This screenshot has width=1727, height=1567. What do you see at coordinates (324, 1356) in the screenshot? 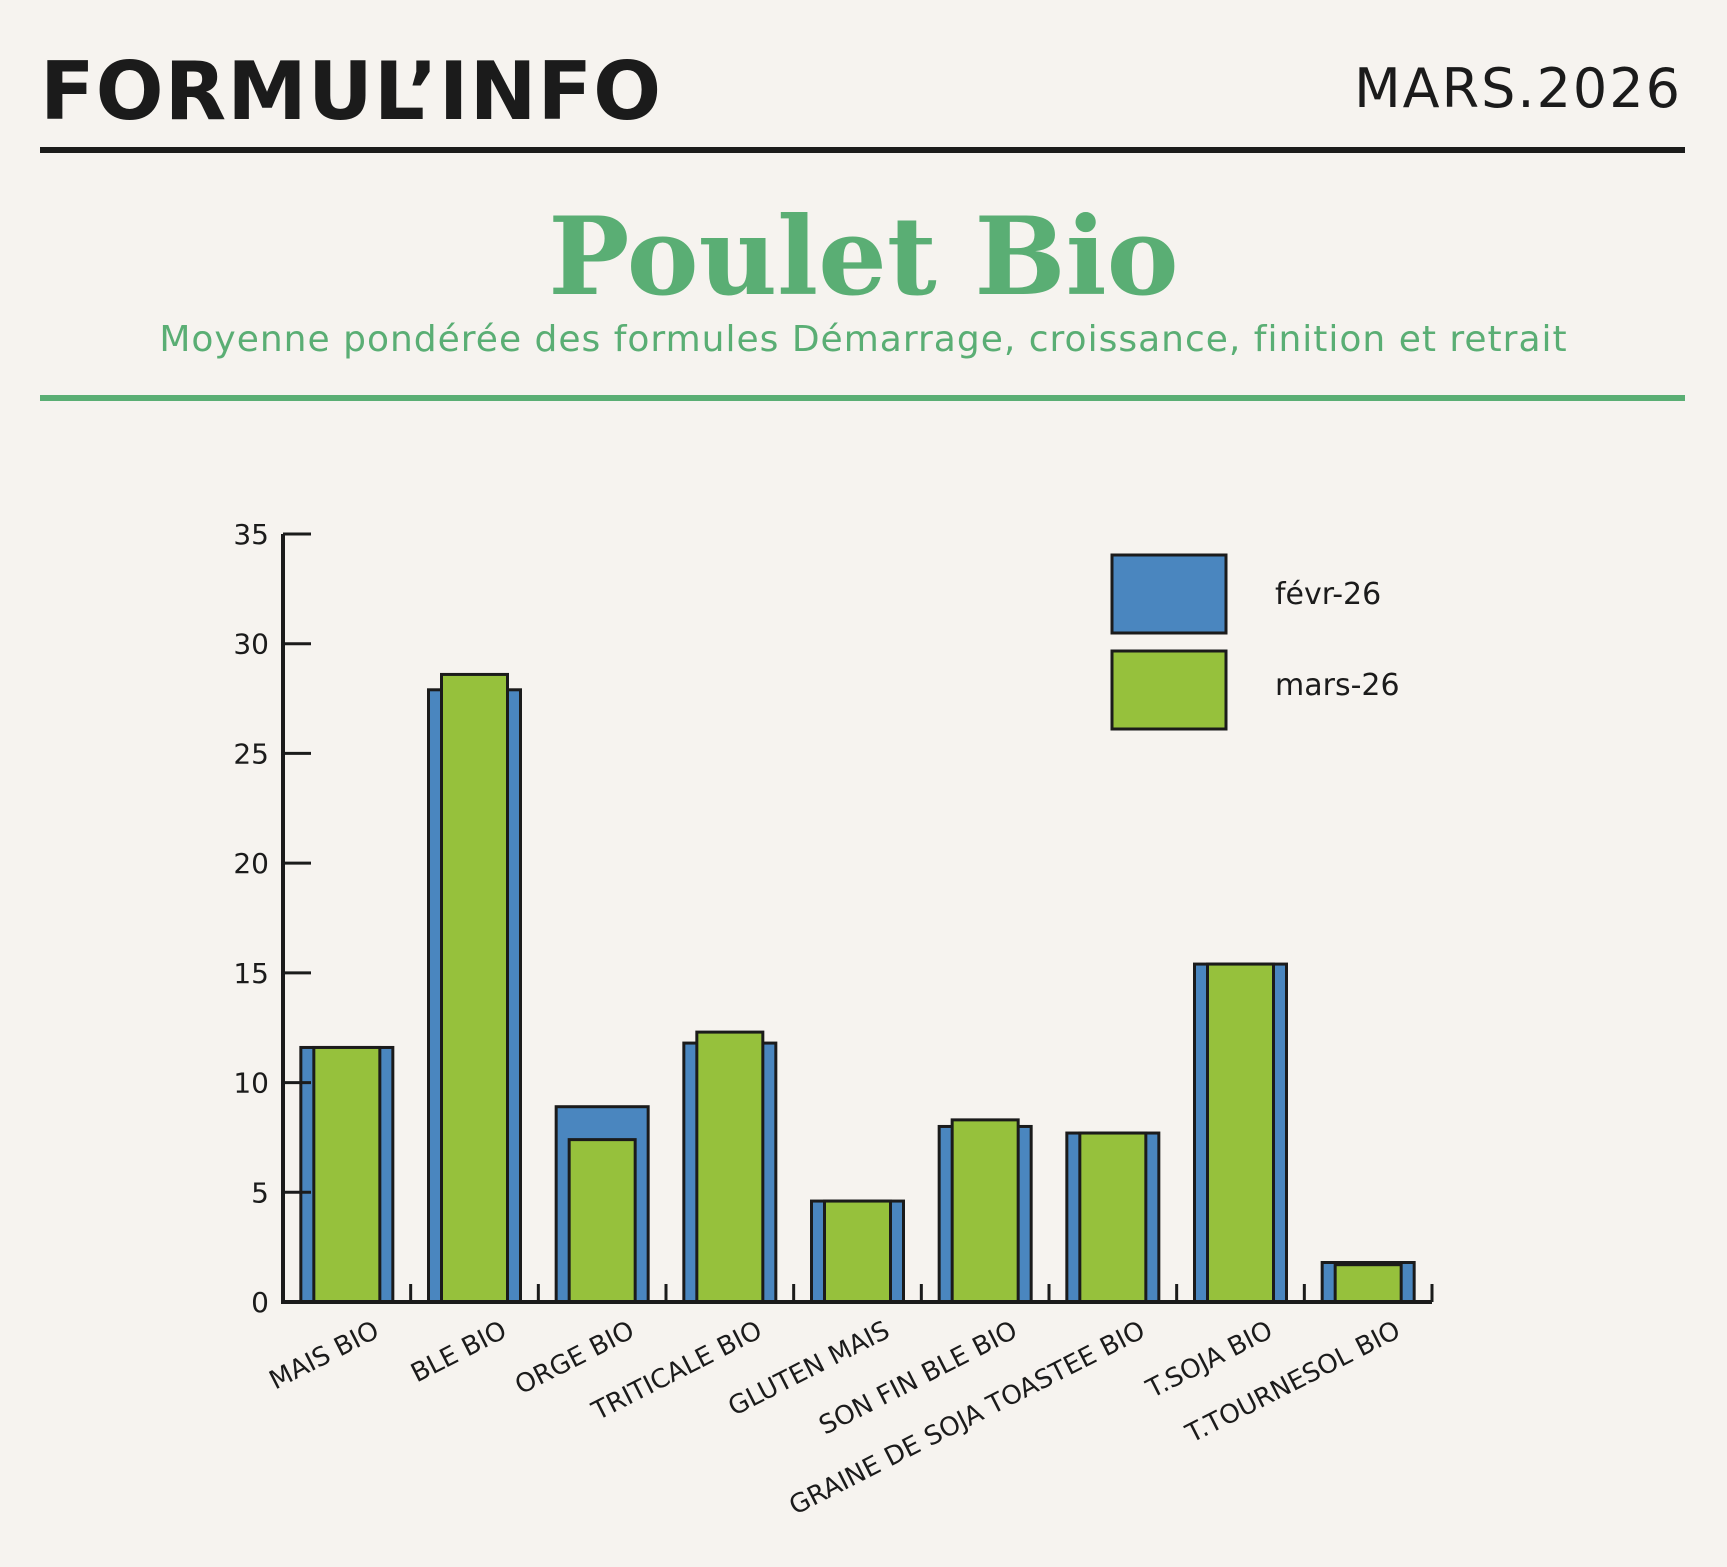
I see `x-tick-label: MAIS BIO` at bounding box center [324, 1356].